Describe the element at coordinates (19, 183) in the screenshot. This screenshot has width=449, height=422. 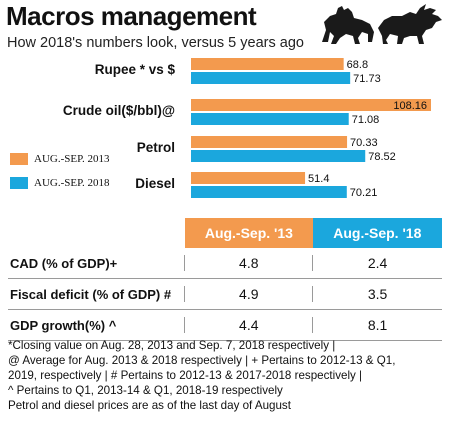
I see `legend-swatch-2018` at that location.